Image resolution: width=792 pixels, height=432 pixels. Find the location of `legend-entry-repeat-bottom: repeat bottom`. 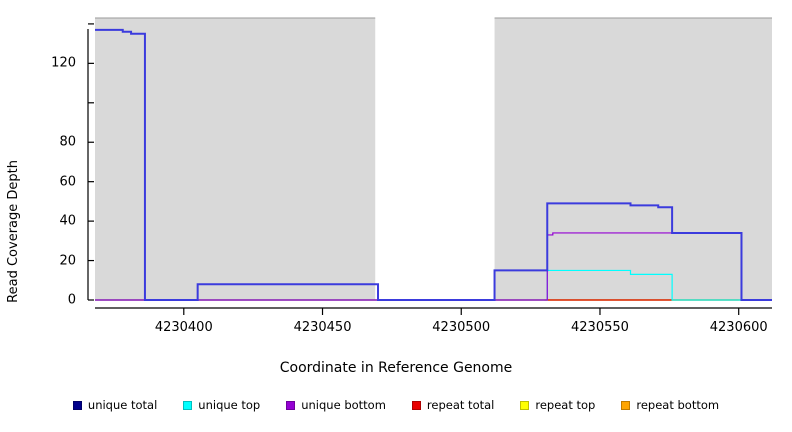

legend-entry-repeat-bottom: repeat bottom is located at coordinates (670, 405).